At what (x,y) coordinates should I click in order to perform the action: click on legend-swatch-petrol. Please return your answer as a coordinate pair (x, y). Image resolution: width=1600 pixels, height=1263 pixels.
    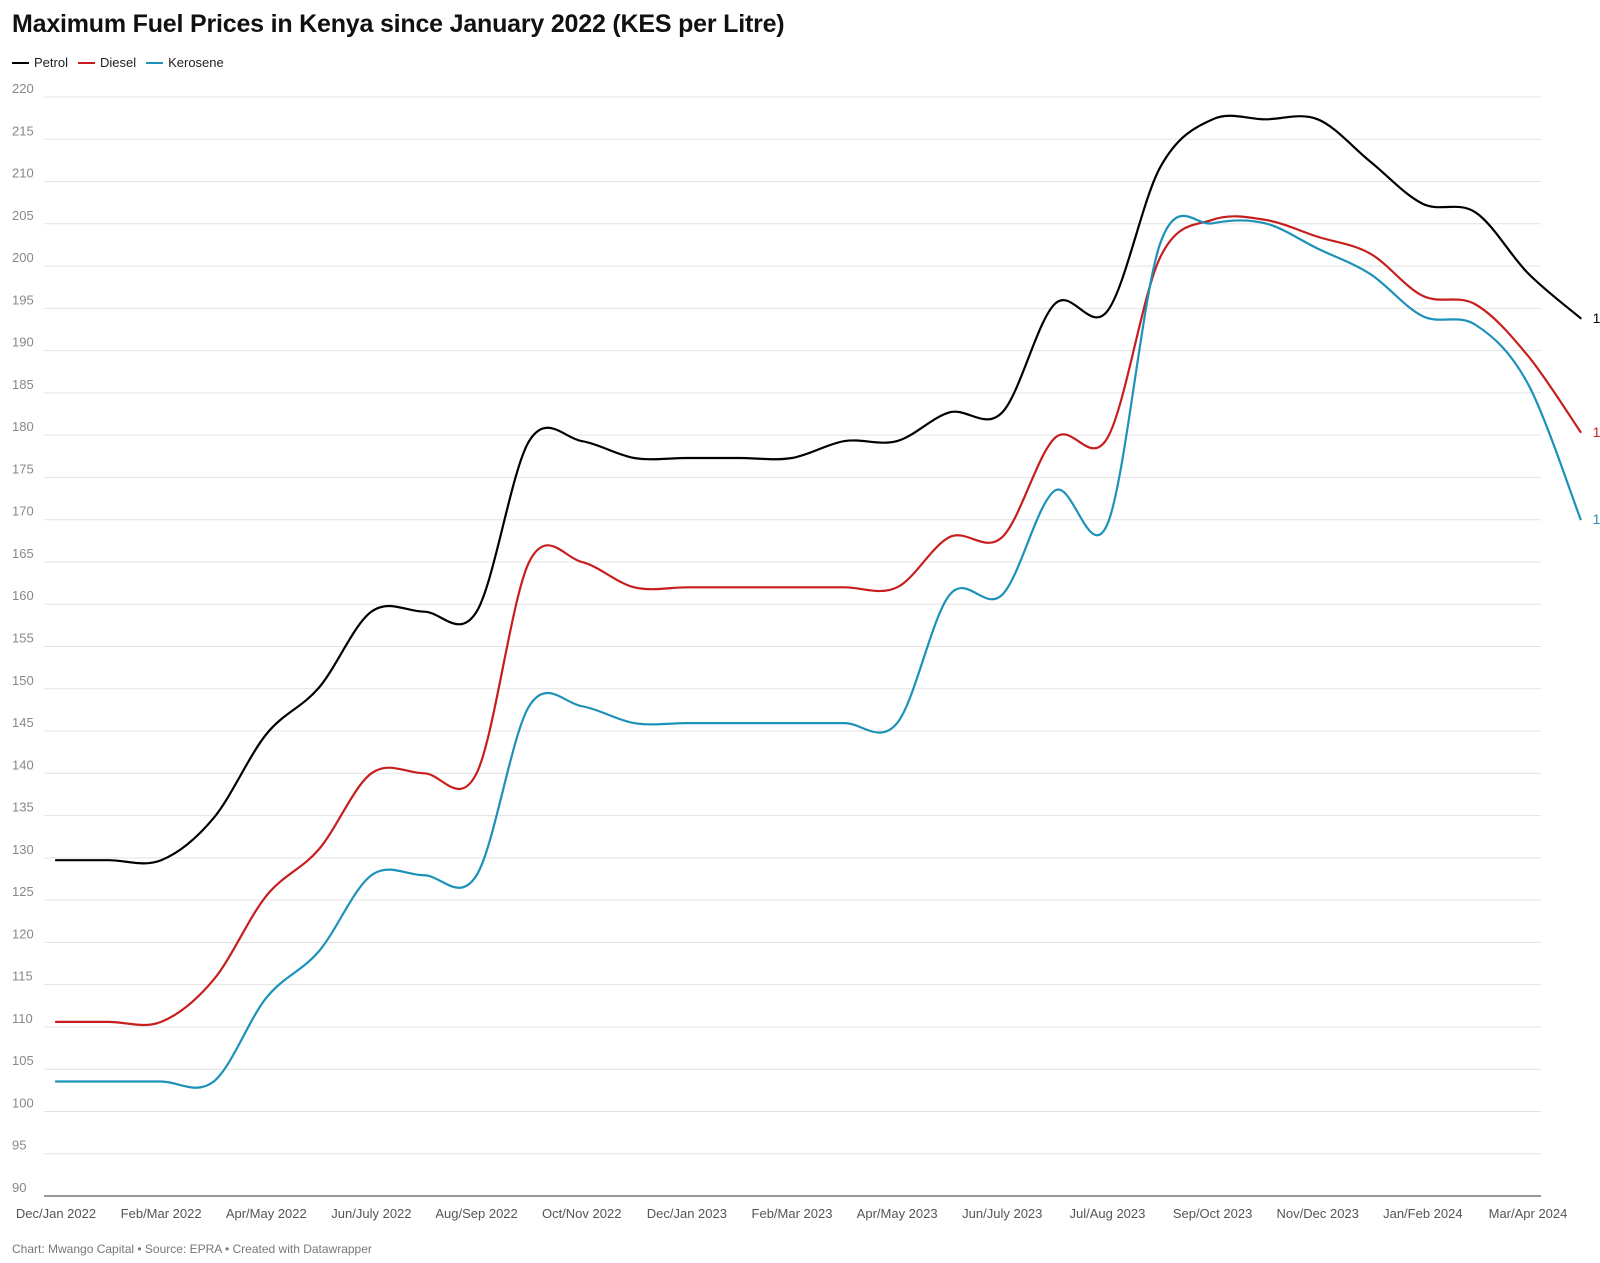
    Looking at the image, I should click on (20, 62).